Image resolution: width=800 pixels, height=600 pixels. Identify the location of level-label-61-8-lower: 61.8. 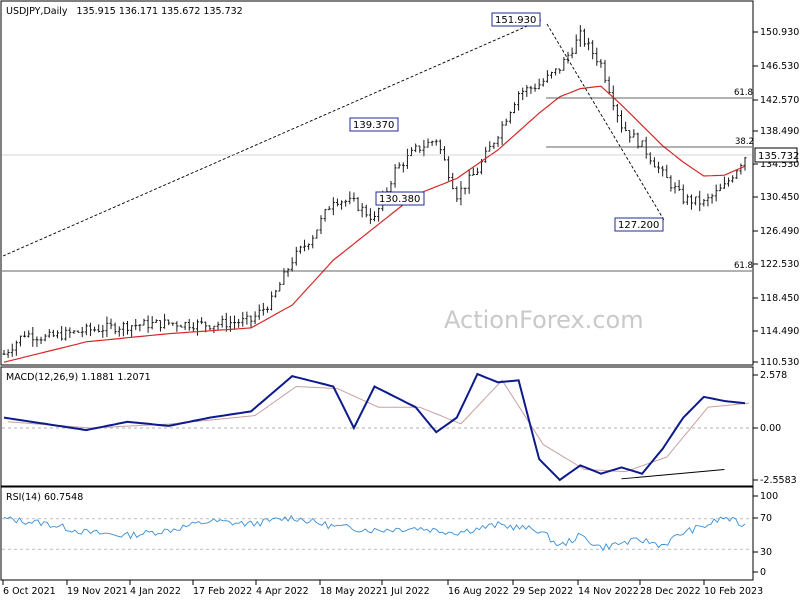
(743, 266).